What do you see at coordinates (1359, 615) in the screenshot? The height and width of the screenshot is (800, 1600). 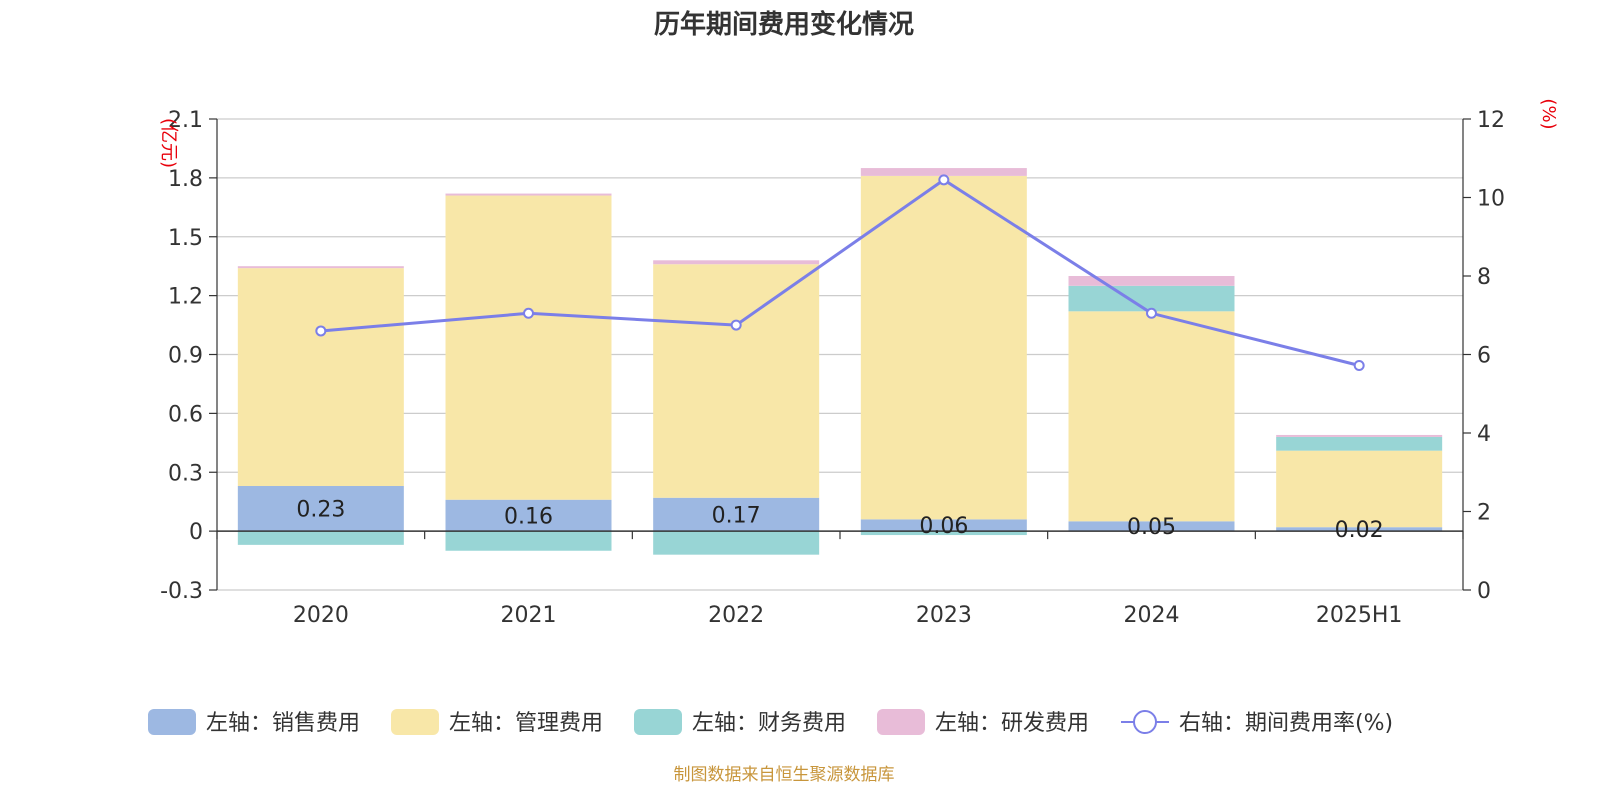 I see `category-label: 2025H1` at bounding box center [1359, 615].